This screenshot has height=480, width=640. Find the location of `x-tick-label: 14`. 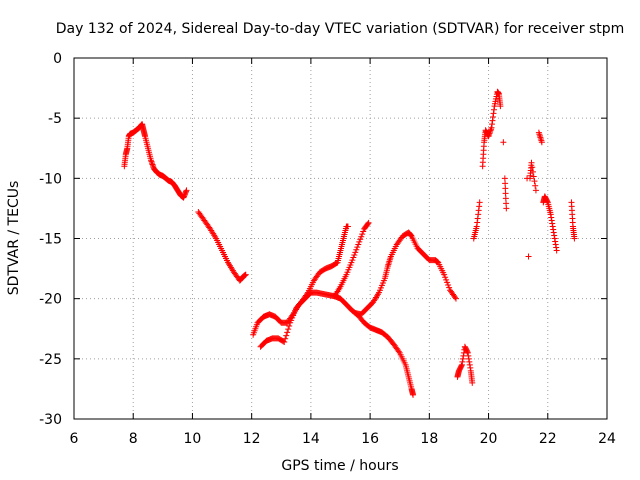

x-tick-label: 14 is located at coordinates (311, 439).